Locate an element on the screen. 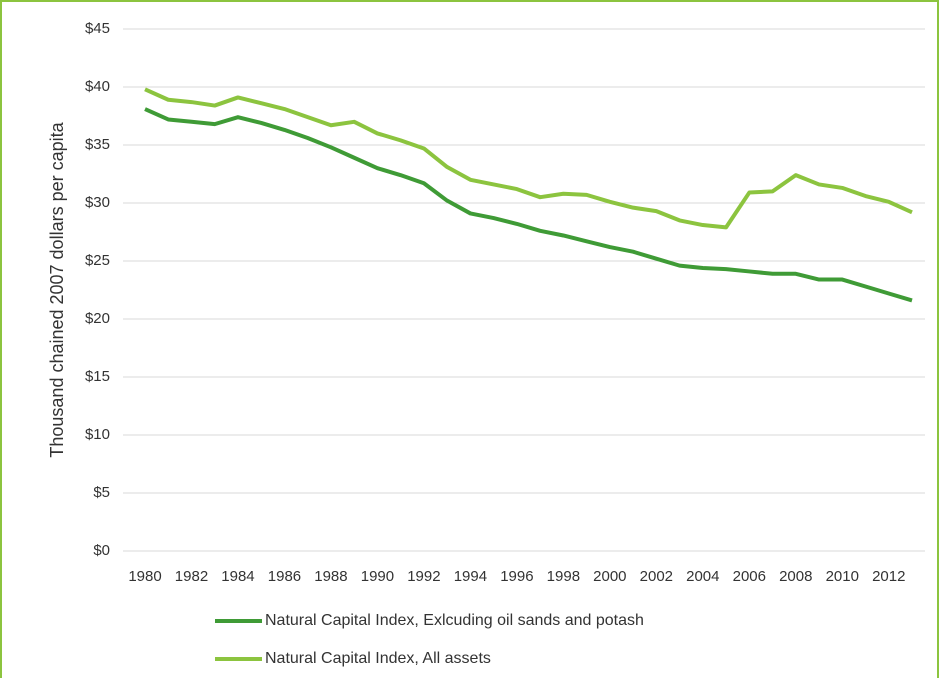 This screenshot has height=678, width=939. y-tick-label: $25 is located at coordinates (97, 260).